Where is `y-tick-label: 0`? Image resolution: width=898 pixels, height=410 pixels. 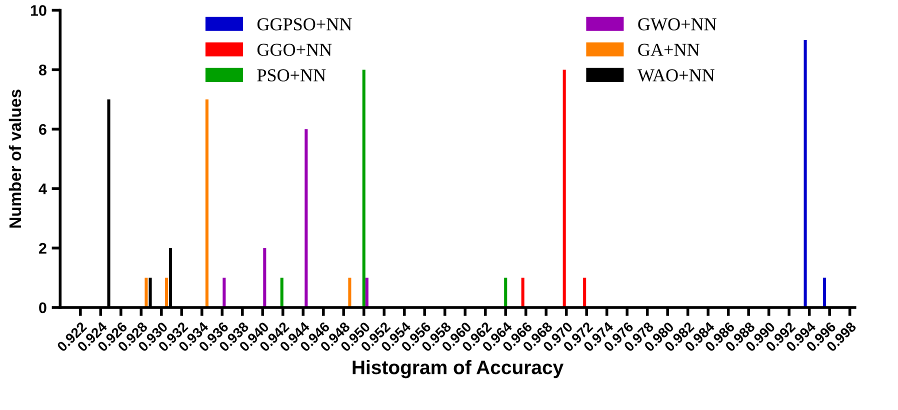 y-tick-label: 0 is located at coordinates (42, 308).